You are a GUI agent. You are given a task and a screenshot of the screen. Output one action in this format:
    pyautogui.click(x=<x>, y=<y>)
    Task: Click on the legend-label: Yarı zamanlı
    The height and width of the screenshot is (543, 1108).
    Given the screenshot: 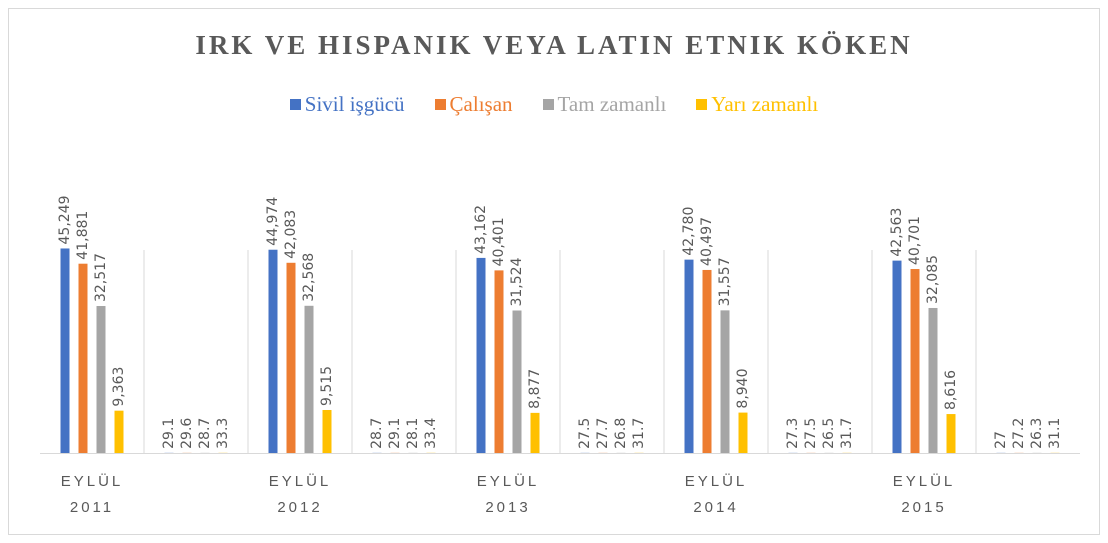 What is the action you would take?
    pyautogui.click(x=765, y=104)
    